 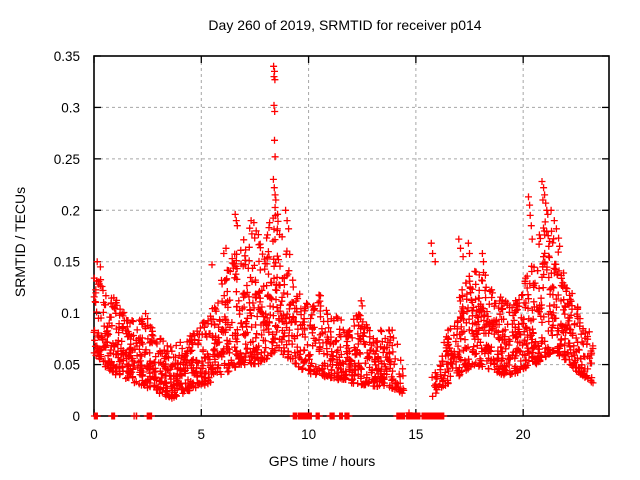 I want to click on x-tick-label: 5, so click(x=202, y=434).